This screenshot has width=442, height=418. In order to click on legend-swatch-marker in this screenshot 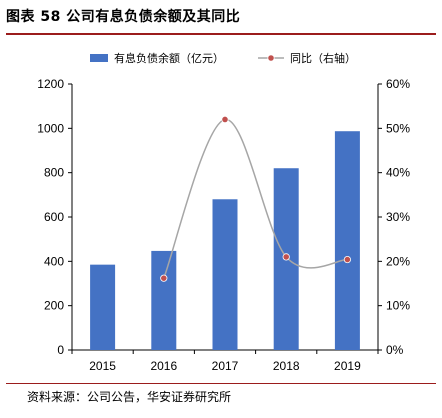, I will do `click(271, 58)`.